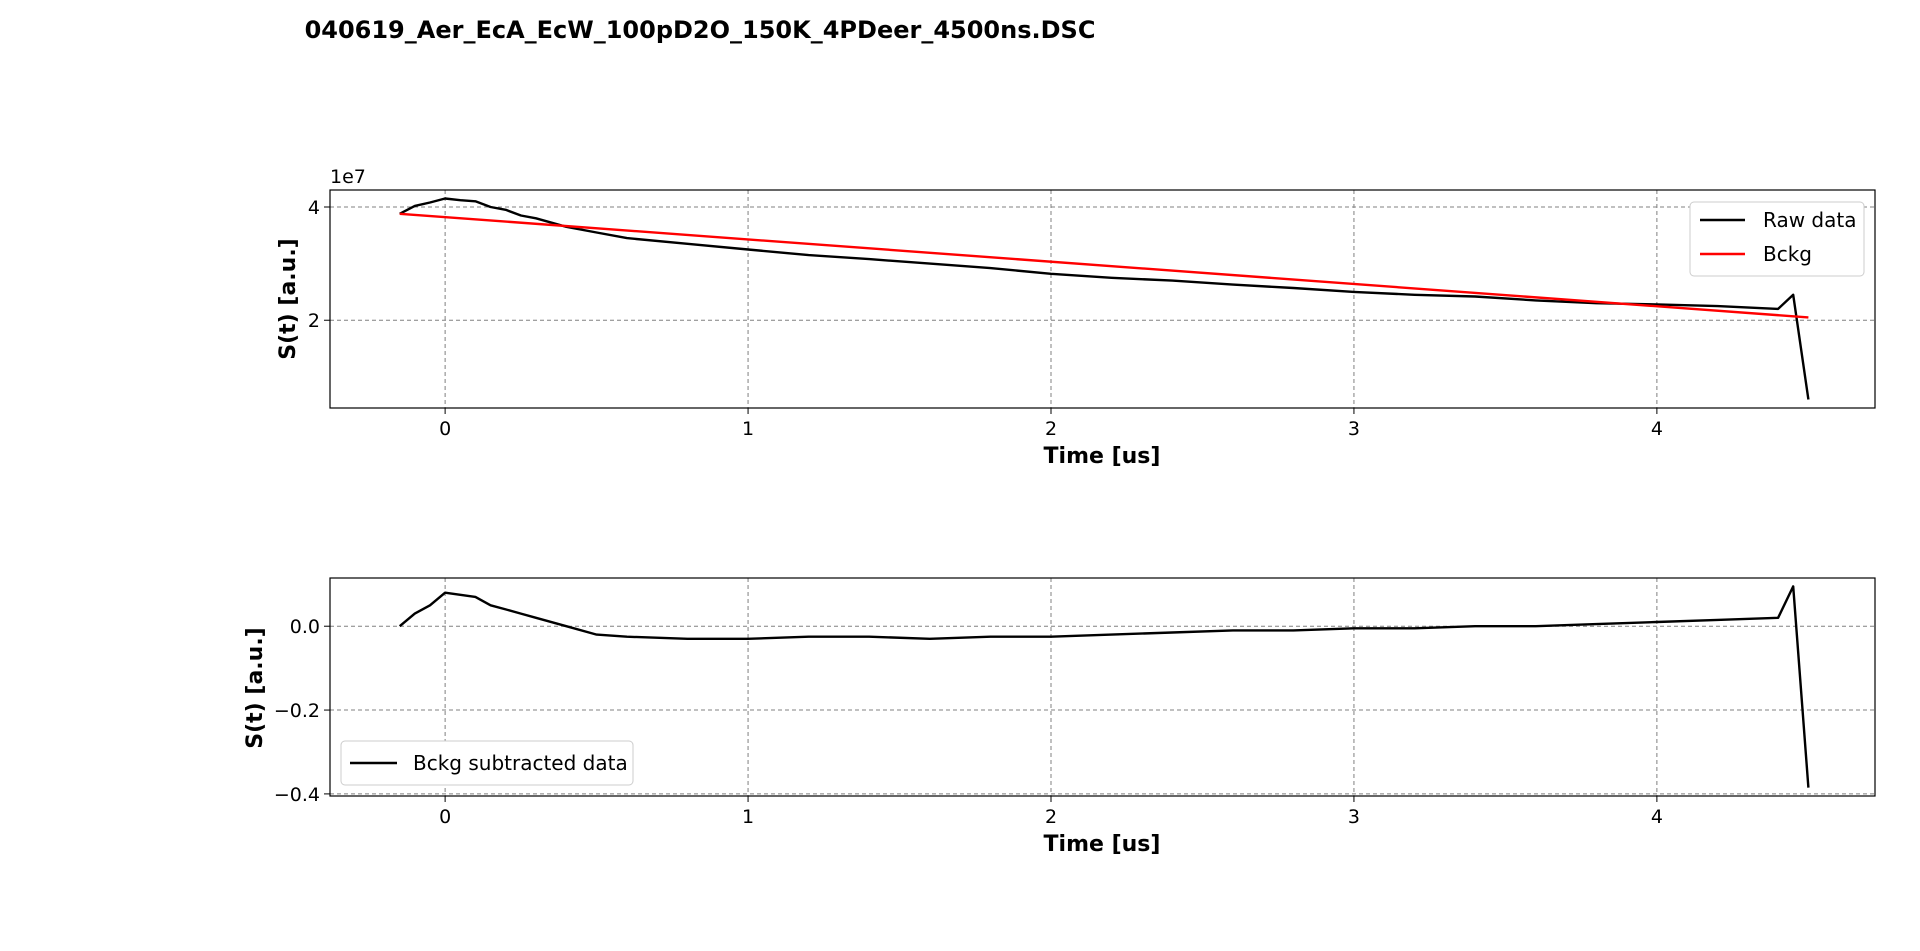 Image resolution: width=1920 pixels, height=951 pixels. I want to click on top-offset-text: 1e7, so click(348, 177).